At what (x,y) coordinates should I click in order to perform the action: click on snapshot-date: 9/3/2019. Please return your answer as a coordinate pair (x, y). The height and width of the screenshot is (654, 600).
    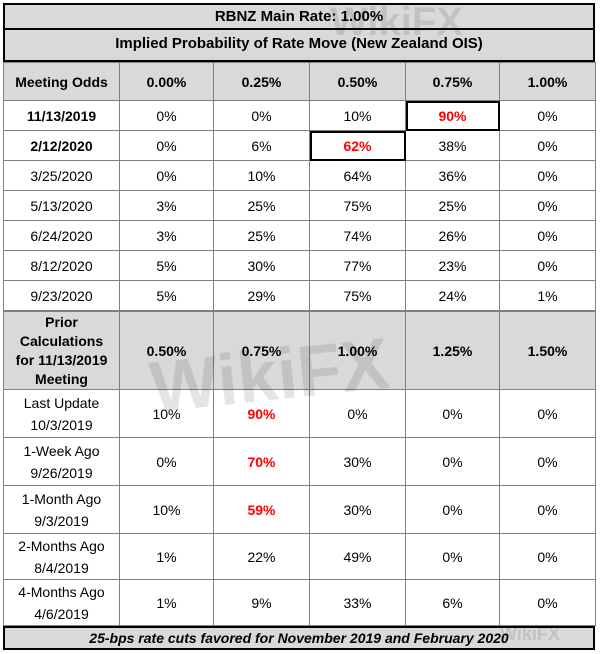
    Looking at the image, I should click on (61, 520).